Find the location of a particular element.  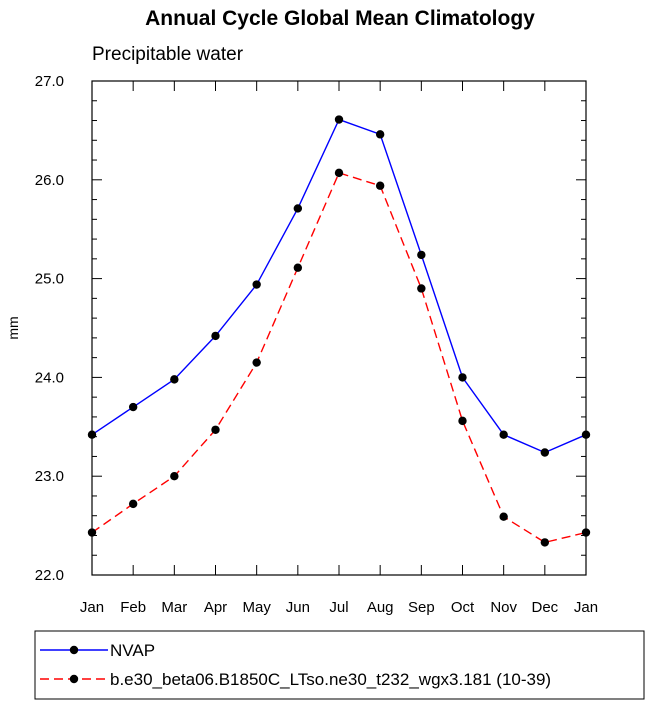

x-tick-label: May is located at coordinates (256, 607).